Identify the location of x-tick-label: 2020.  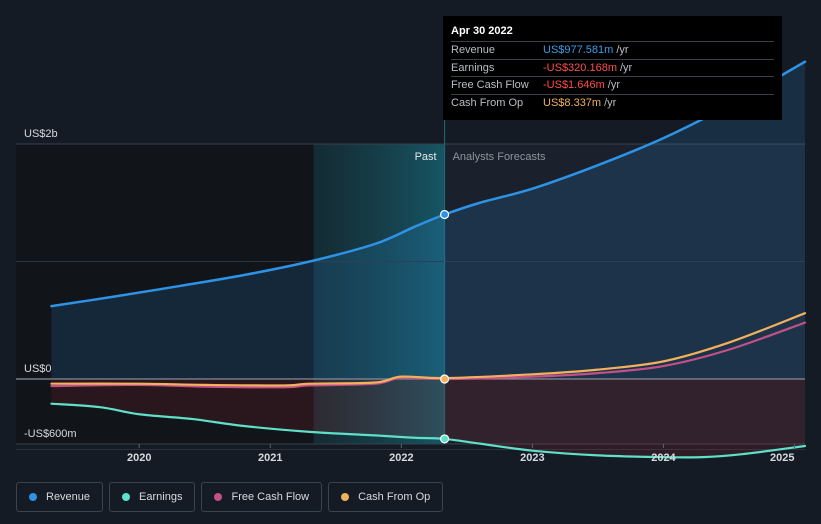
(139, 458).